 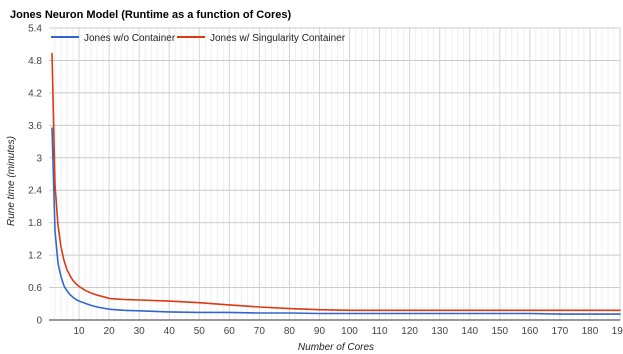 I want to click on x-tick-label: 140, so click(x=469, y=331).